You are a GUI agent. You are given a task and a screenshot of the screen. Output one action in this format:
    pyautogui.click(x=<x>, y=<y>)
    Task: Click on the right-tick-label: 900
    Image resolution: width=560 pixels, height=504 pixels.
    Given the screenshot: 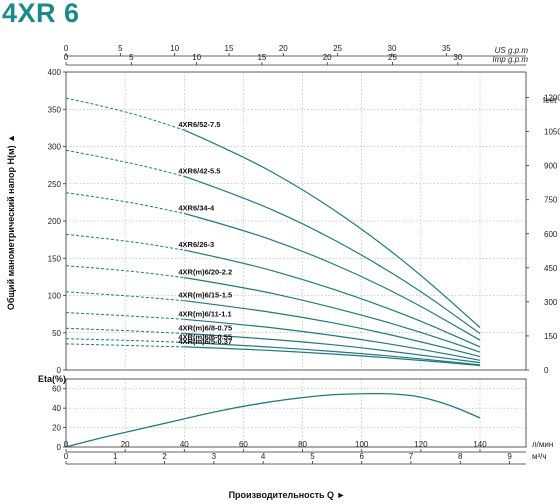 What is the action you would take?
    pyautogui.click(x=551, y=166)
    